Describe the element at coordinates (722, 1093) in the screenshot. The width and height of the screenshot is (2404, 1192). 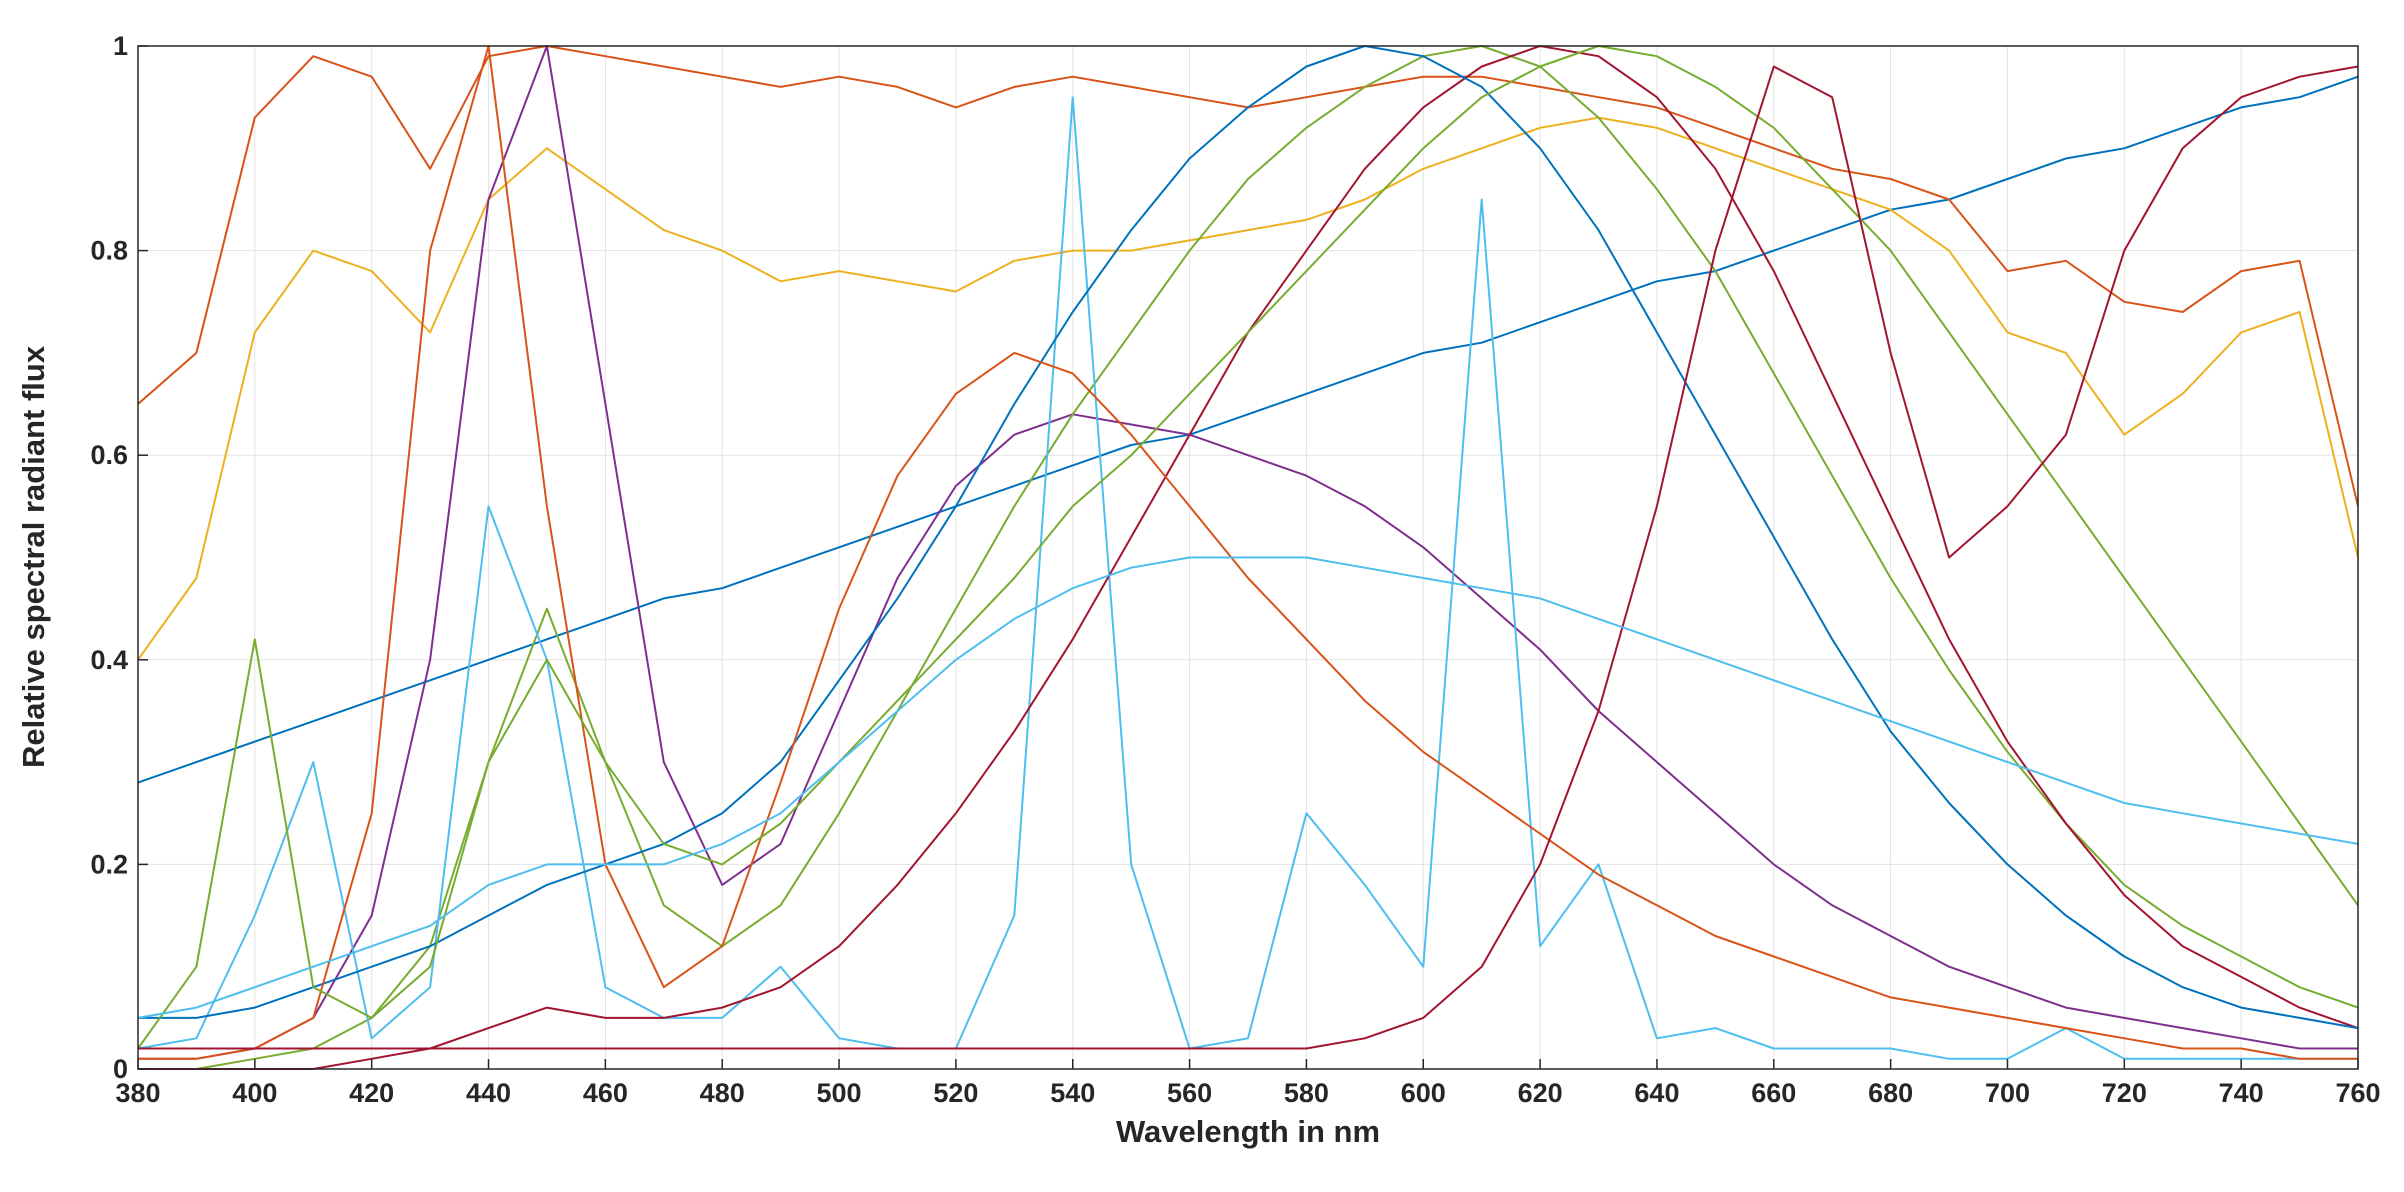
I see `x-tick-label: 480` at that location.